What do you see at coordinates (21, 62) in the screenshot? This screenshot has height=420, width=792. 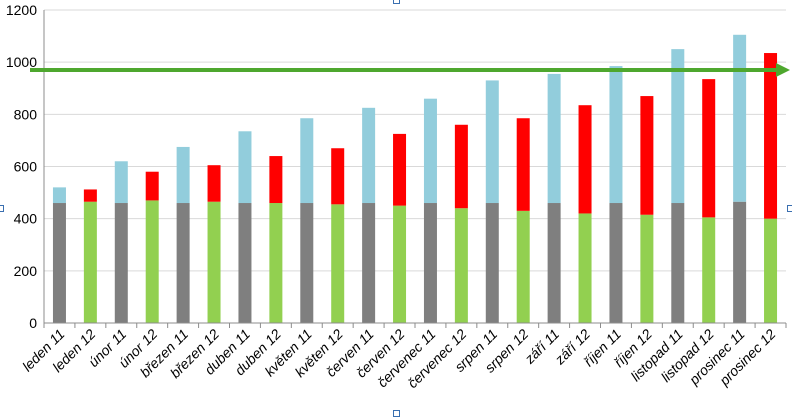 I see `y-tick-label: 1000` at bounding box center [21, 62].